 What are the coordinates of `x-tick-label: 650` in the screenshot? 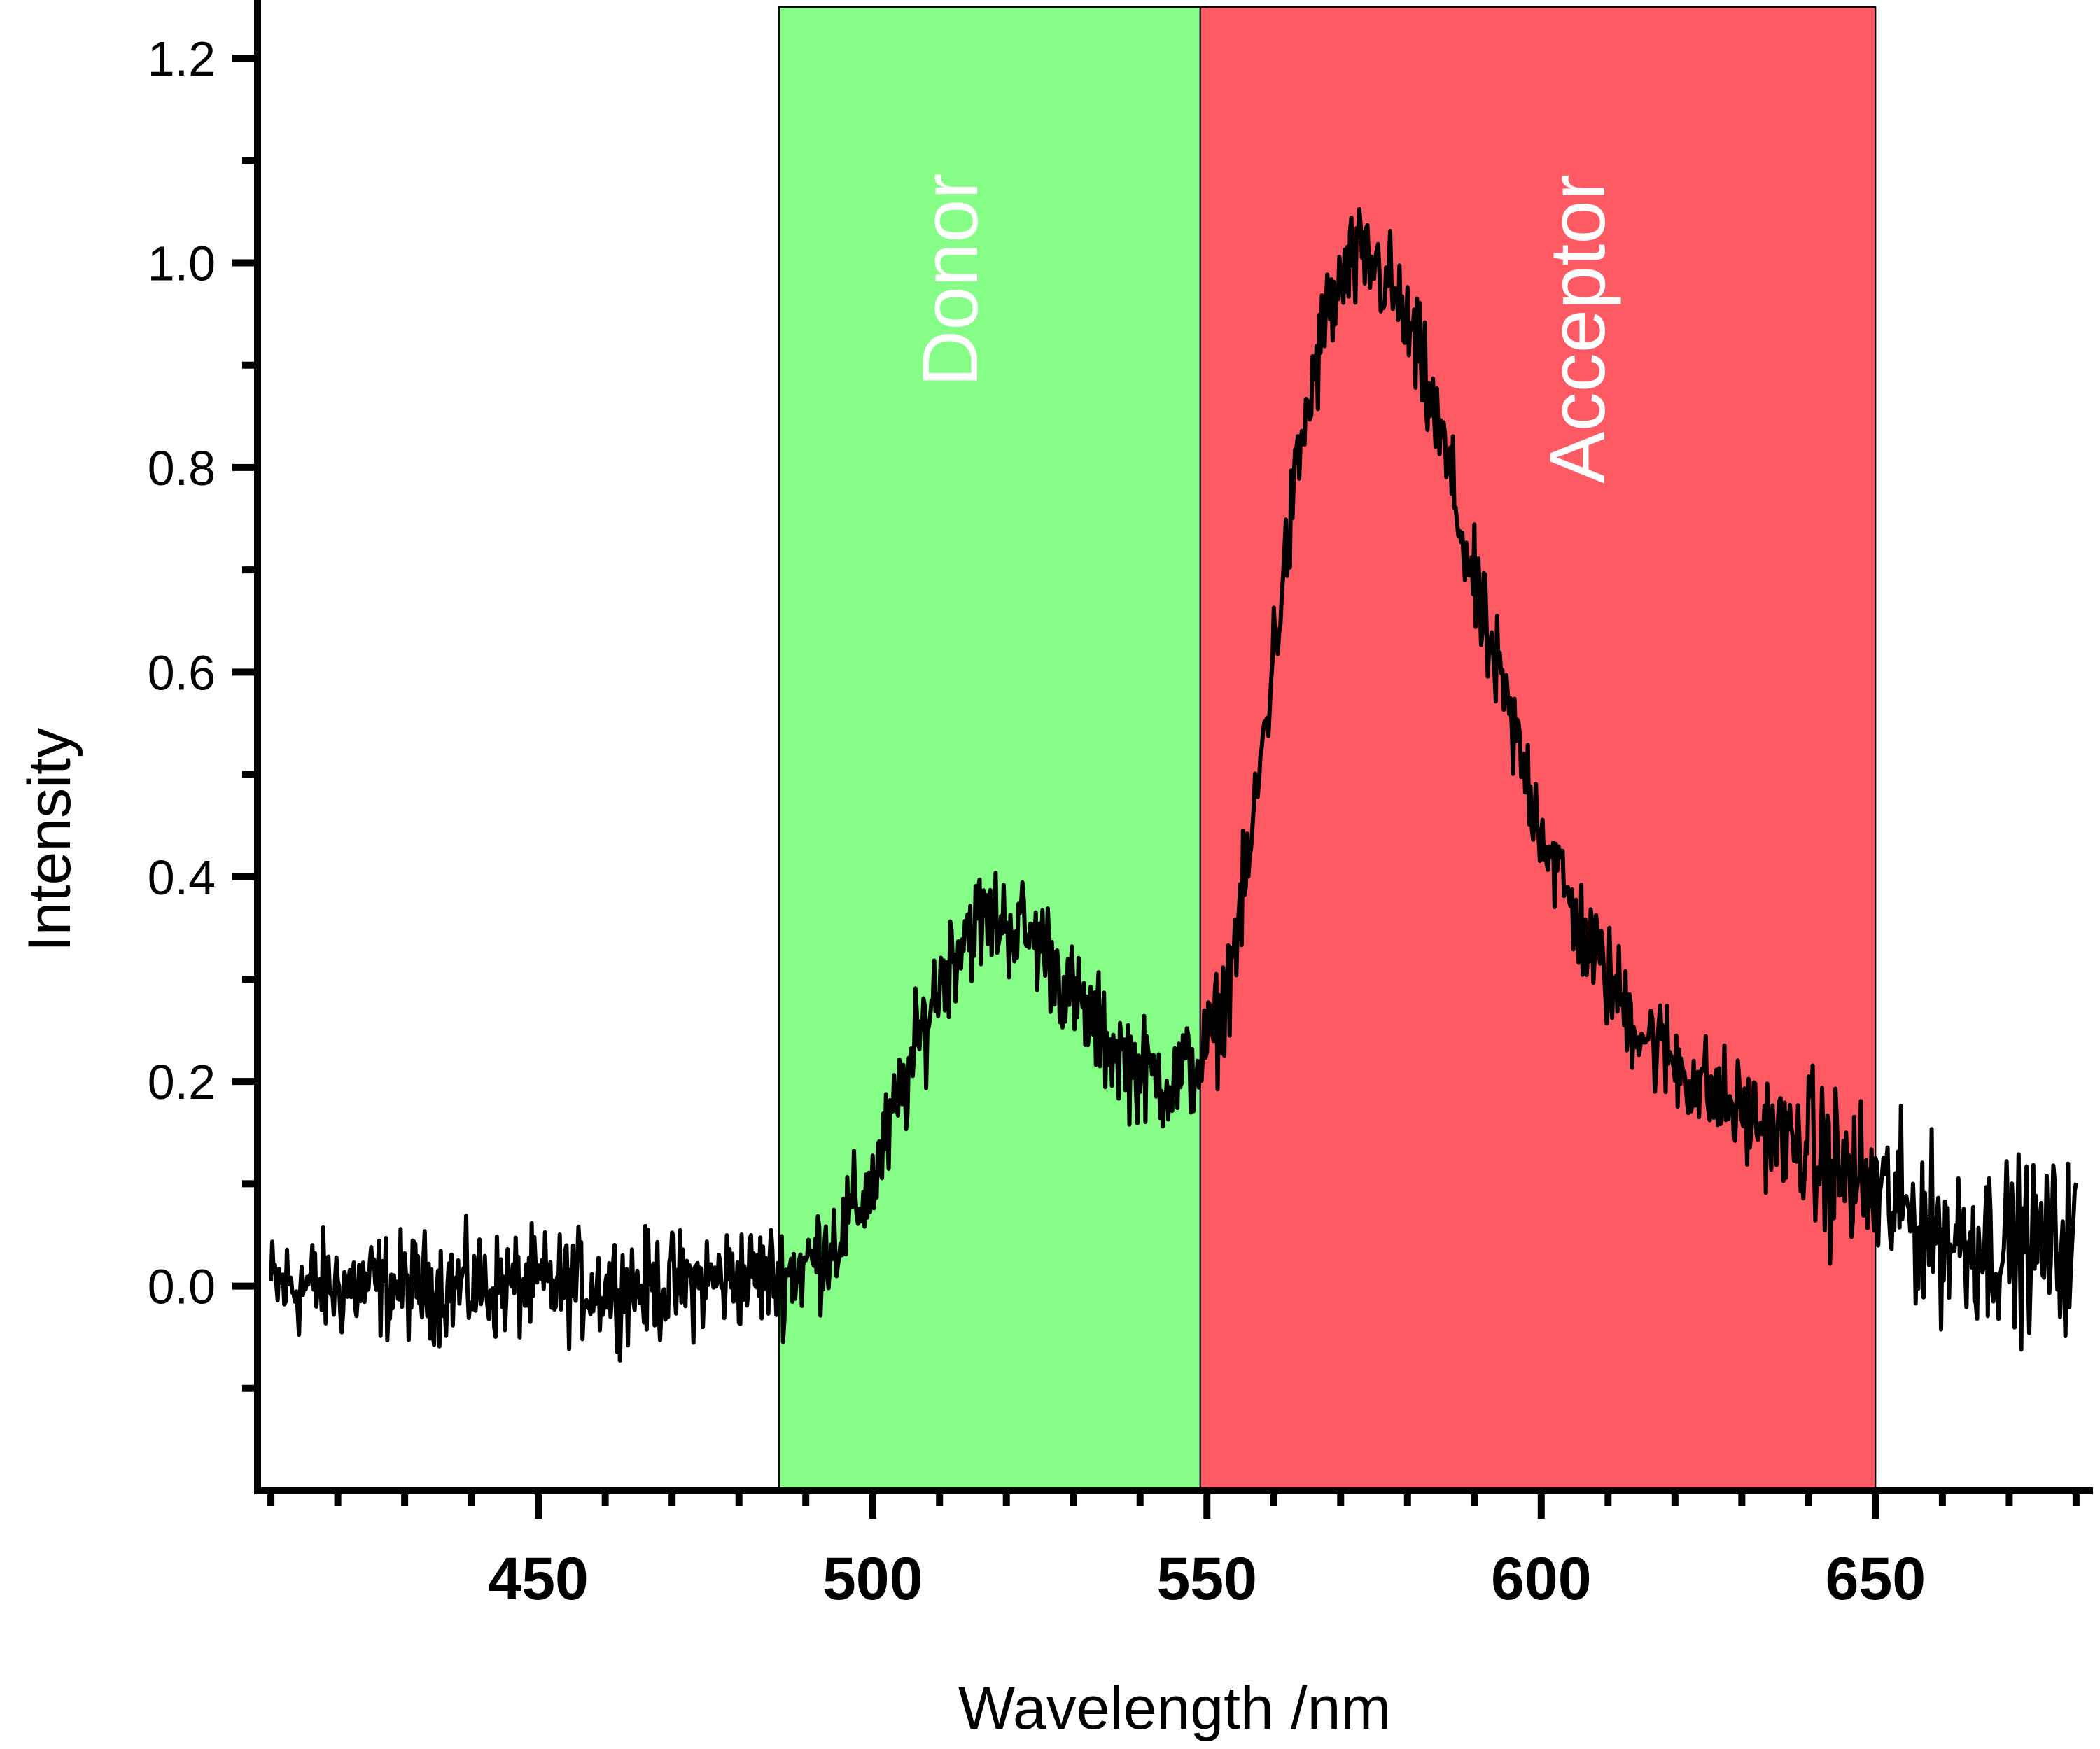 It's located at (1876, 1579).